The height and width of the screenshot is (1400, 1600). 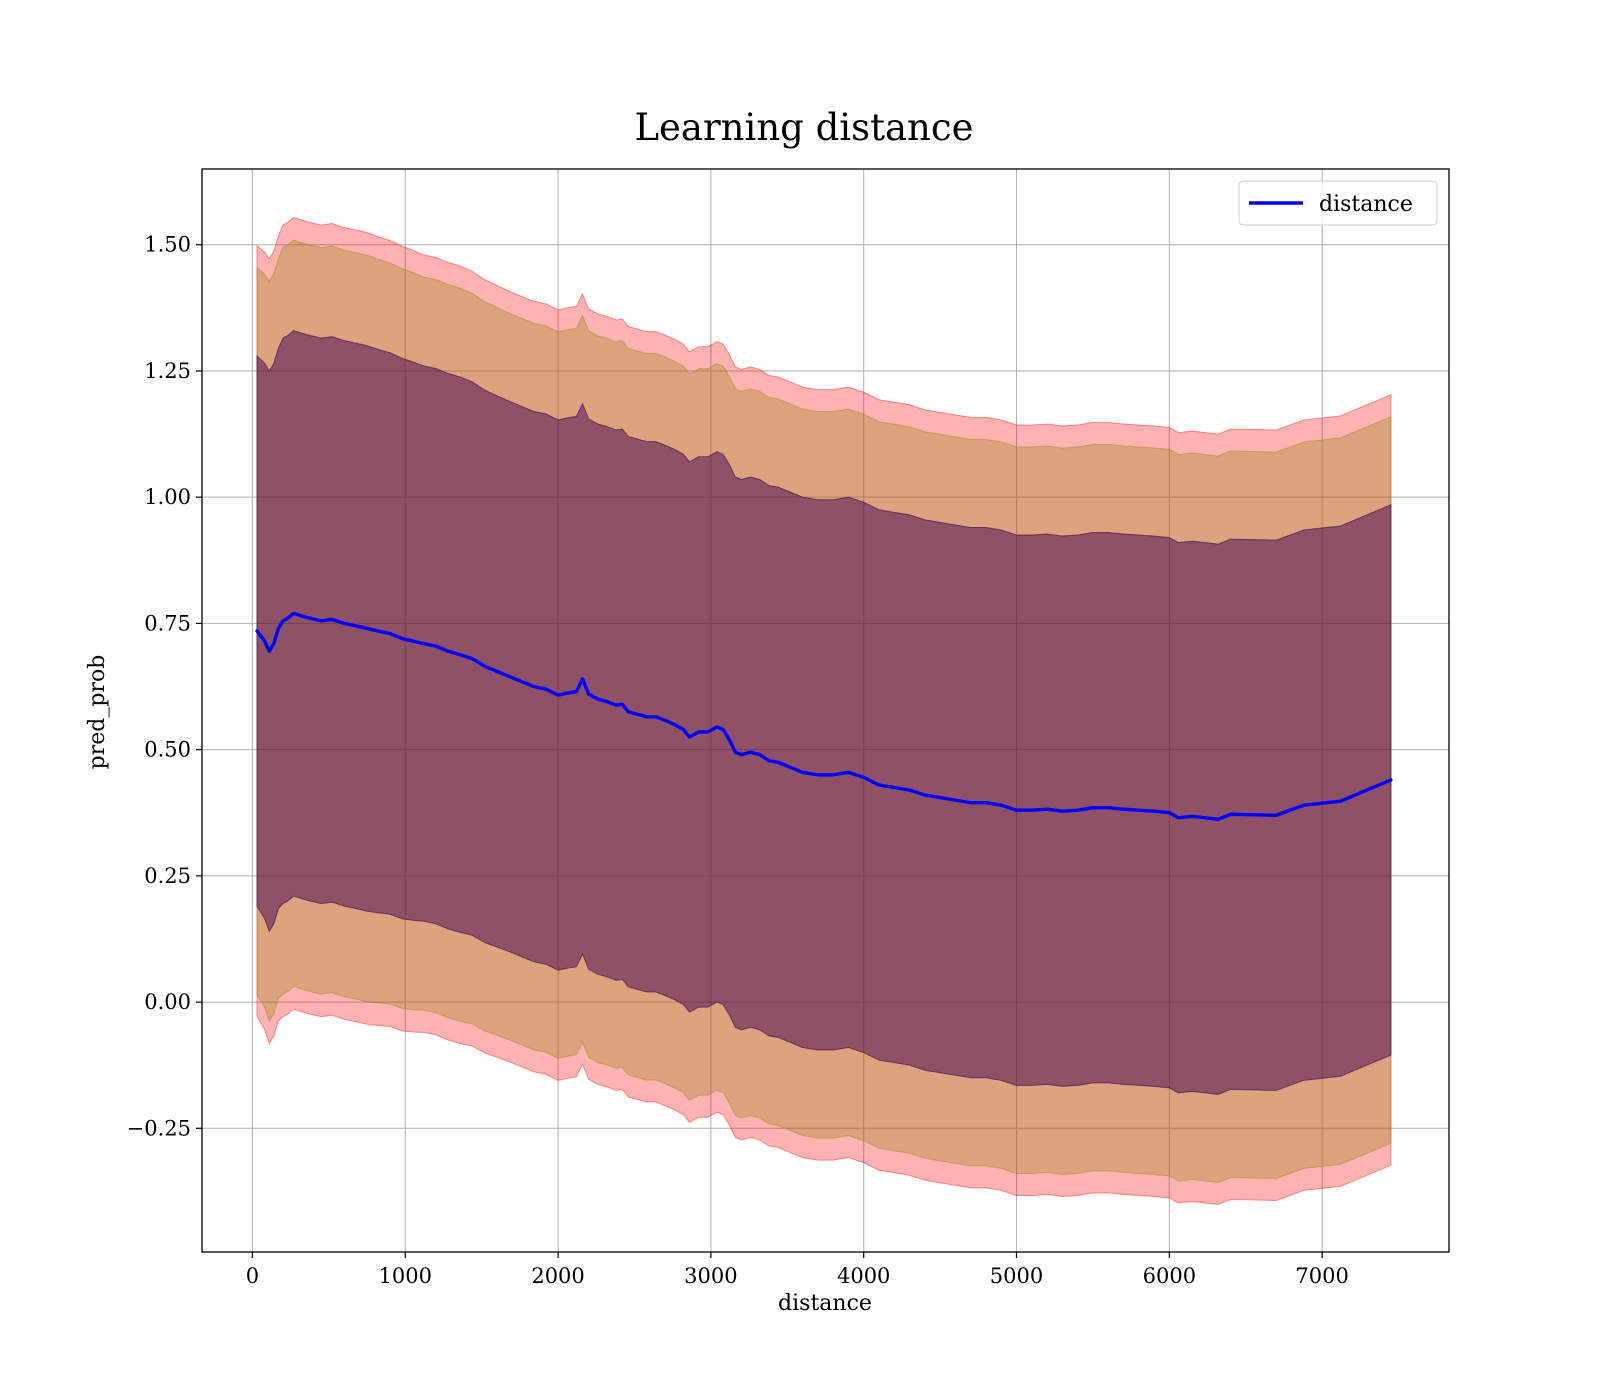 I want to click on y-axis-label: pred_prob, so click(x=97, y=712).